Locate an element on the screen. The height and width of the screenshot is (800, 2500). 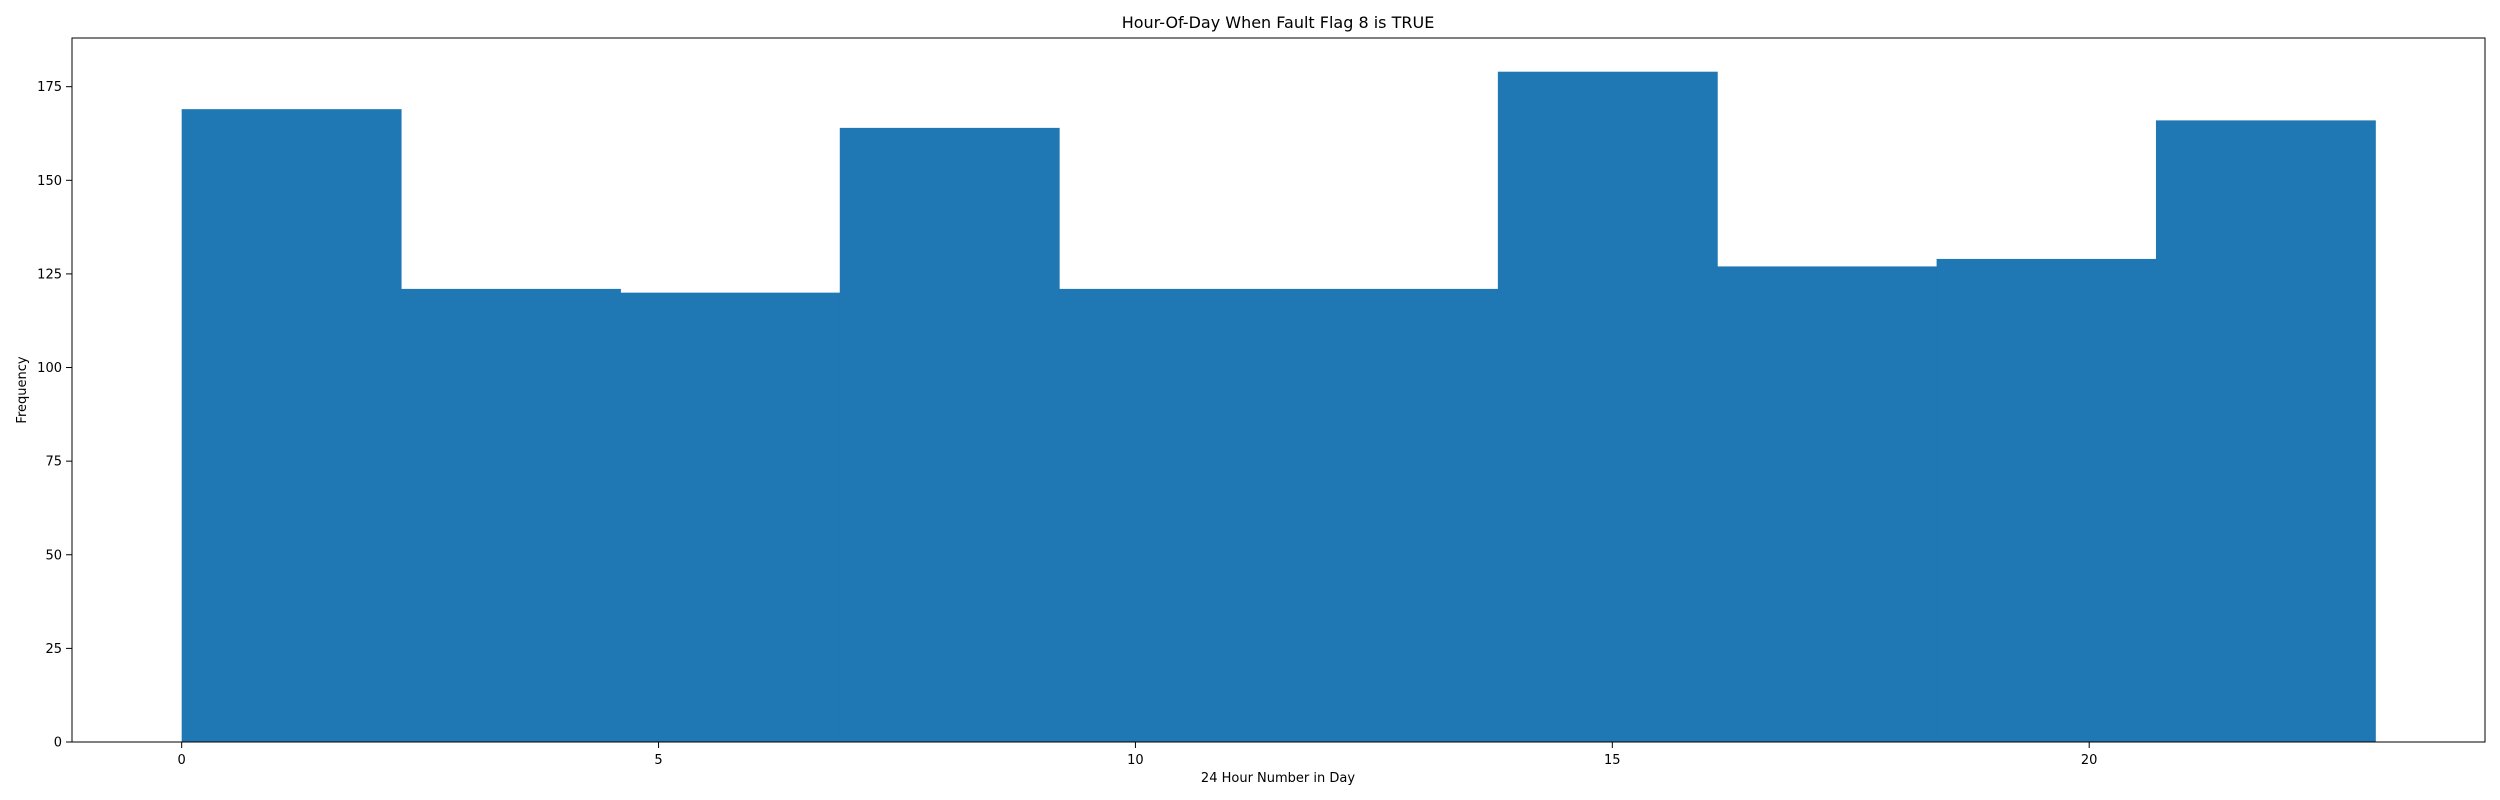
y-tick-label: 125 is located at coordinates (49, 274).